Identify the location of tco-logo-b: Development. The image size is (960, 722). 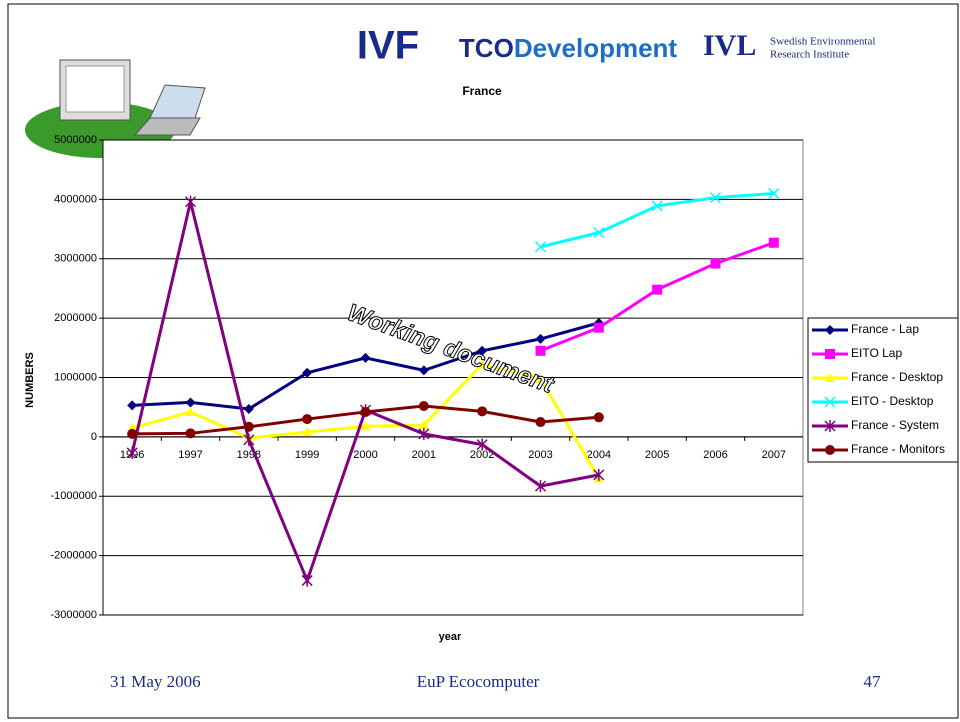
(596, 48).